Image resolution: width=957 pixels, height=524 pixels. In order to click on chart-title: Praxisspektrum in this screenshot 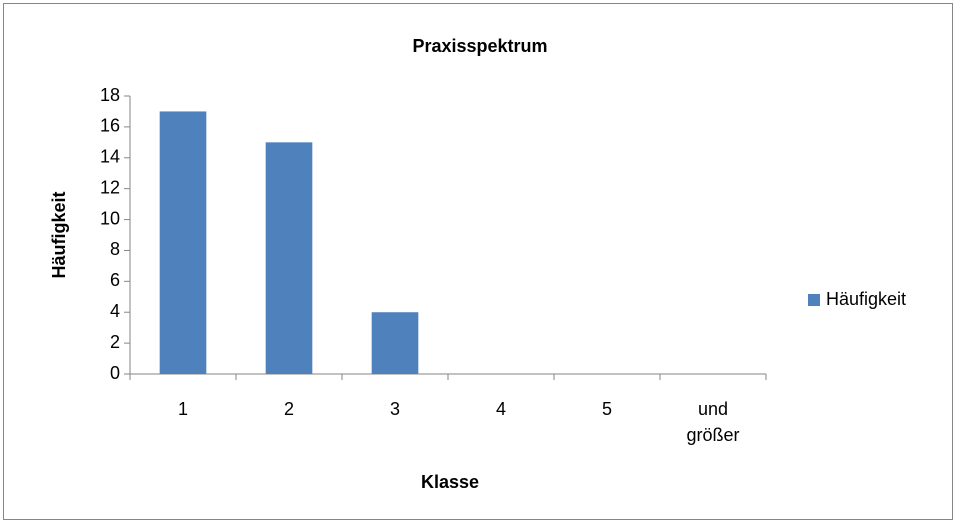, I will do `click(479, 46)`.